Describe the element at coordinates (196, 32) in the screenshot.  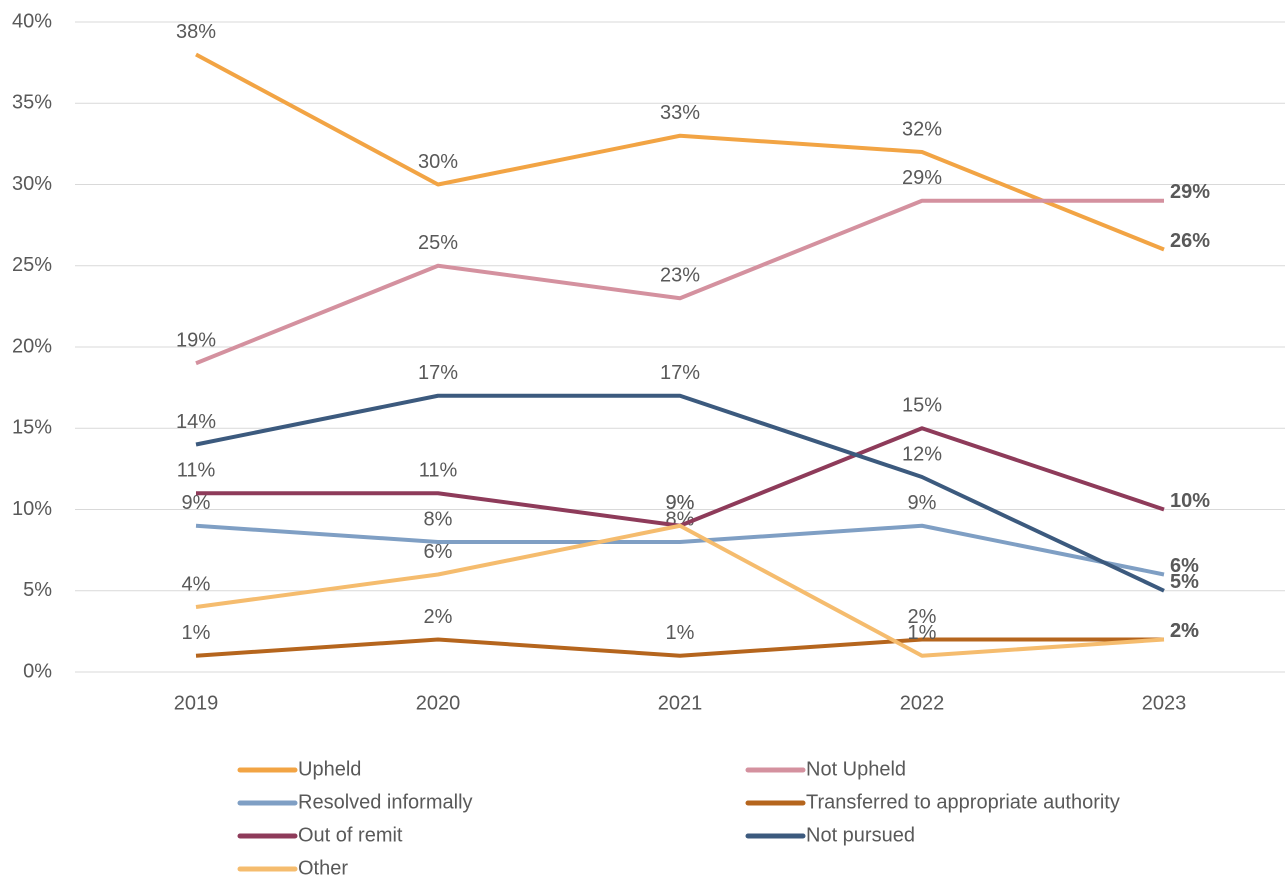
I see `data-label: 38%` at that location.